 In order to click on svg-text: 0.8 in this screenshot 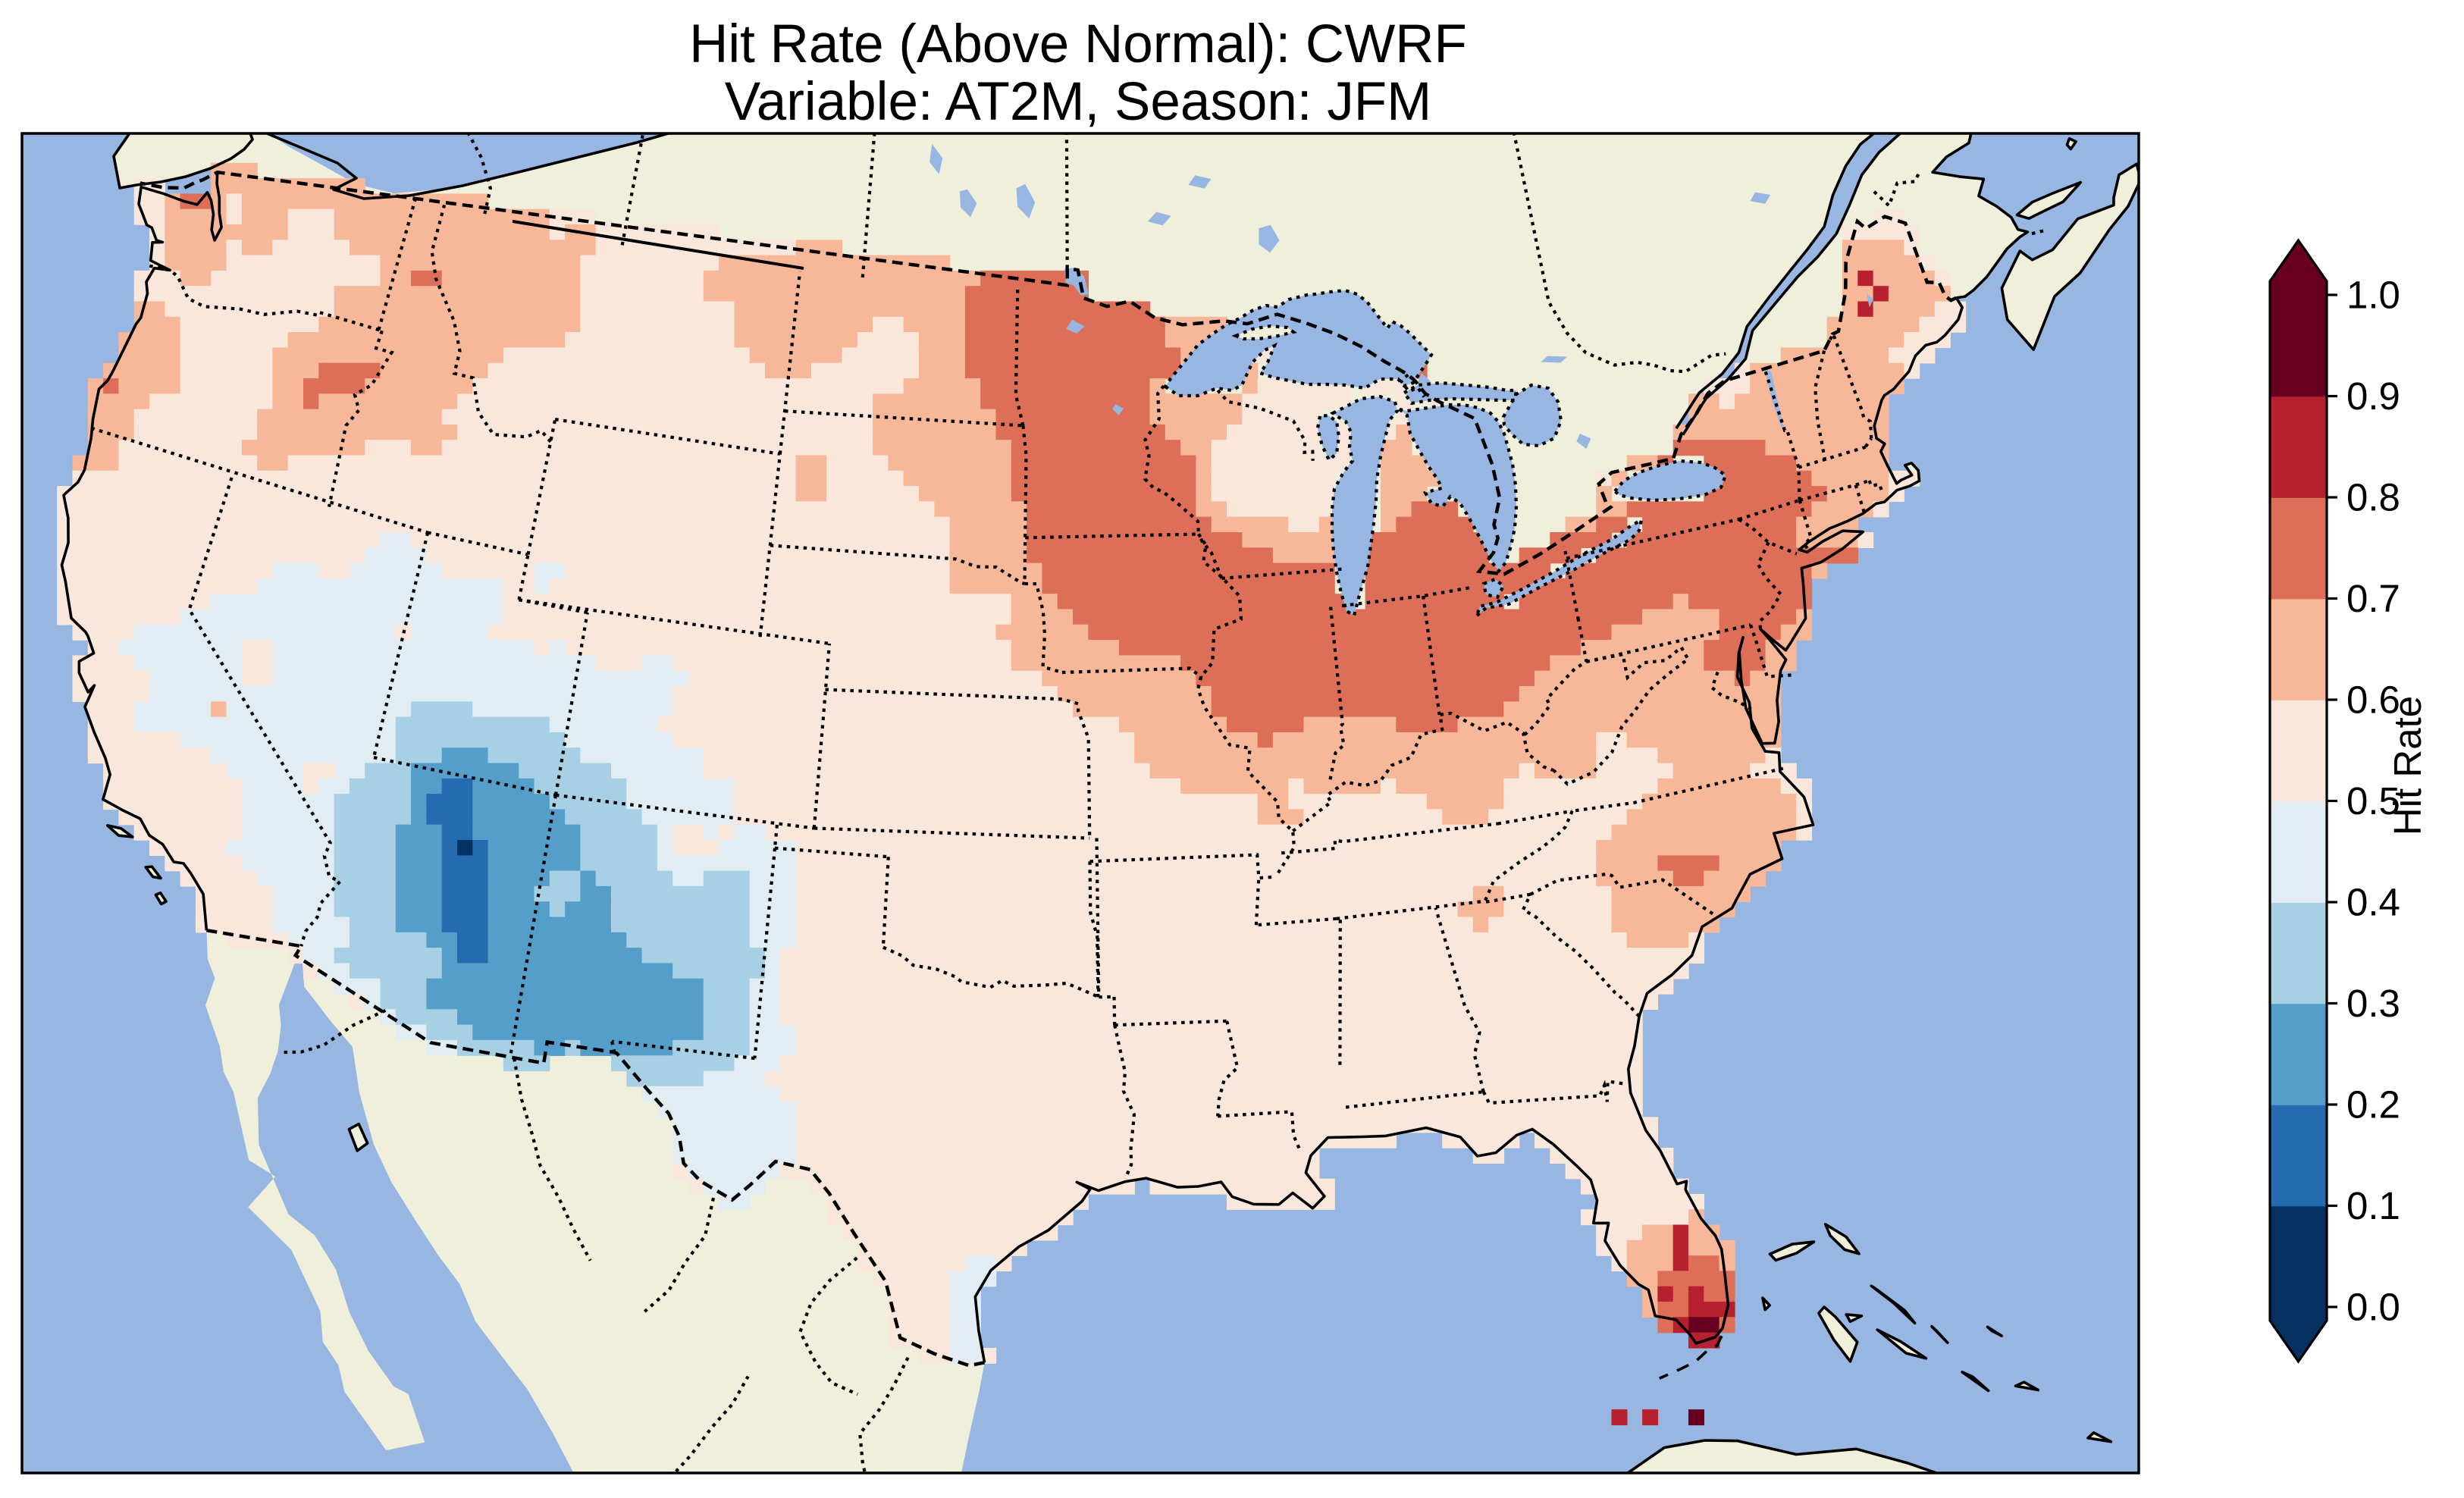, I will do `click(2373, 498)`.